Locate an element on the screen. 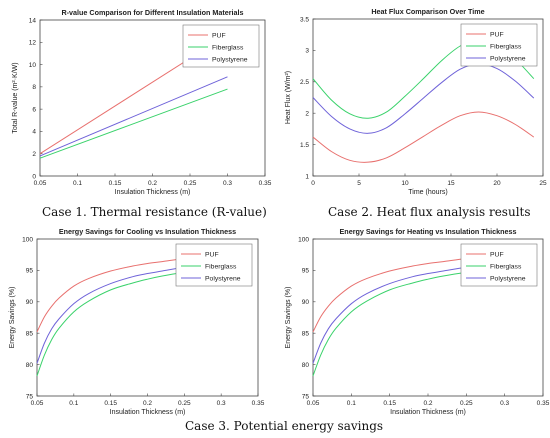  x-tick-label: 0 is located at coordinates (313, 183).